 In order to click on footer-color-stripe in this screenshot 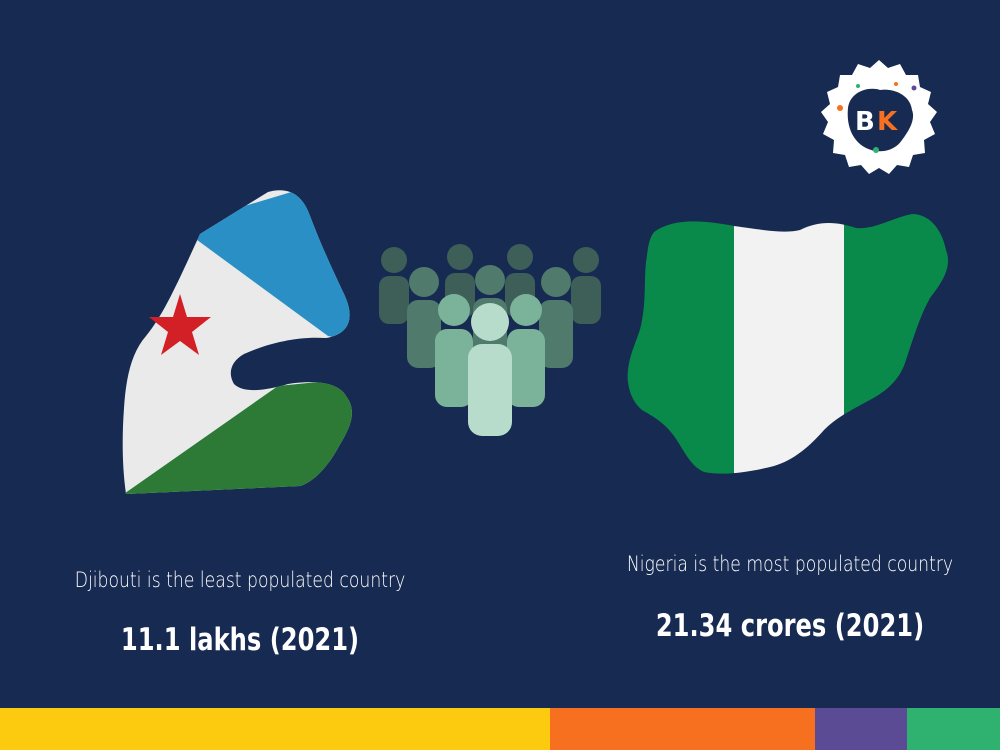, I will do `click(500, 729)`.